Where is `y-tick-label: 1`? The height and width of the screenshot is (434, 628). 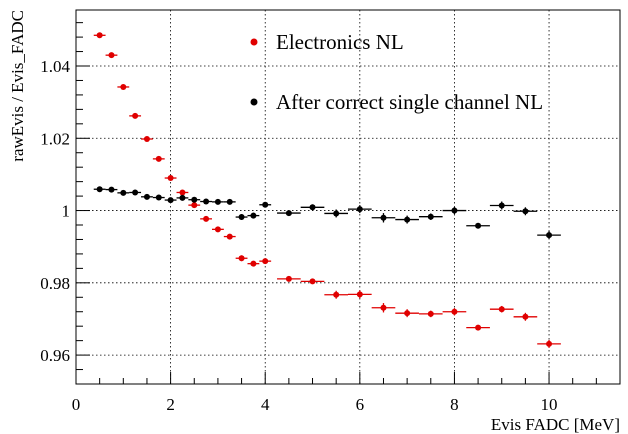 y-tick-label: 1 is located at coordinates (66, 211).